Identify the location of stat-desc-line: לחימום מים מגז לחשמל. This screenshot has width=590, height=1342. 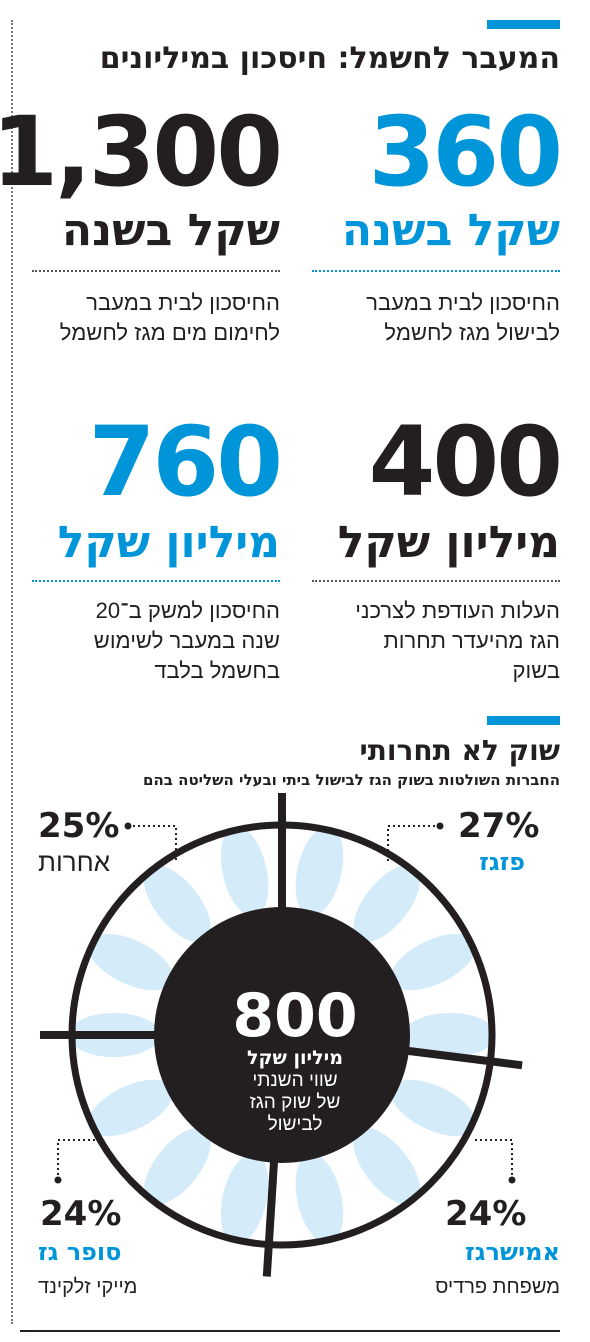
(169, 332).